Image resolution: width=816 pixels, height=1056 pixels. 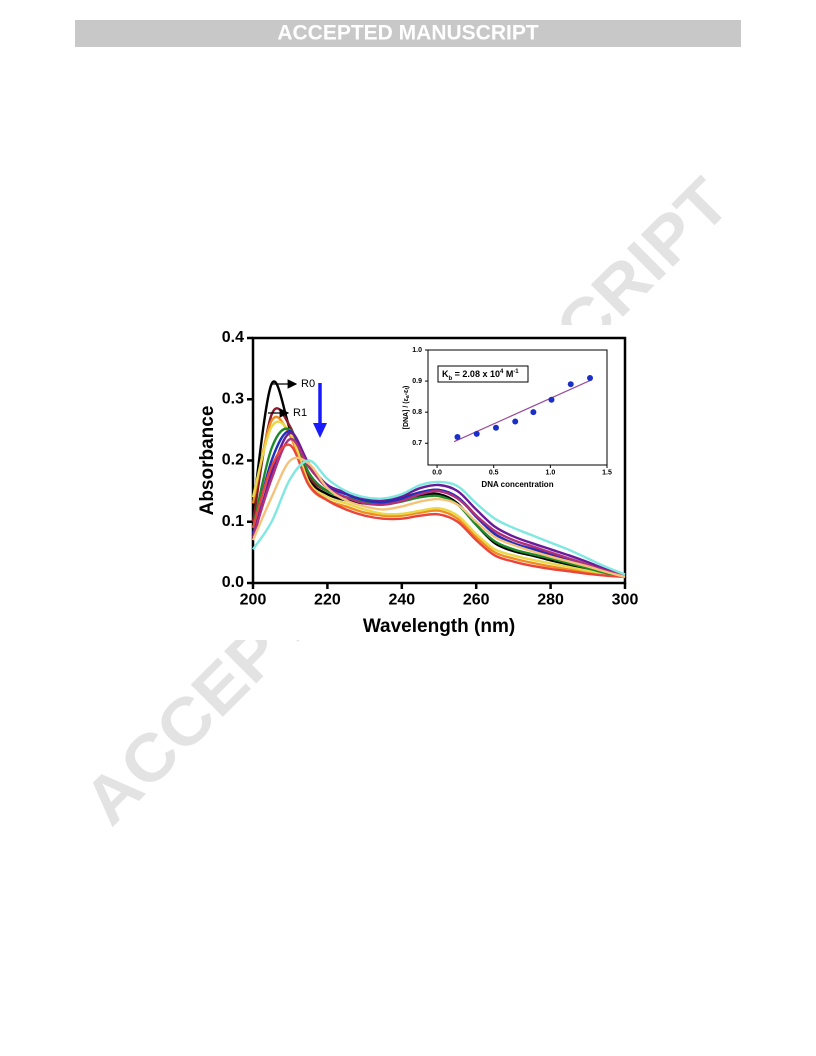 I want to click on x-tick-label: 1.0, so click(x=550, y=473).